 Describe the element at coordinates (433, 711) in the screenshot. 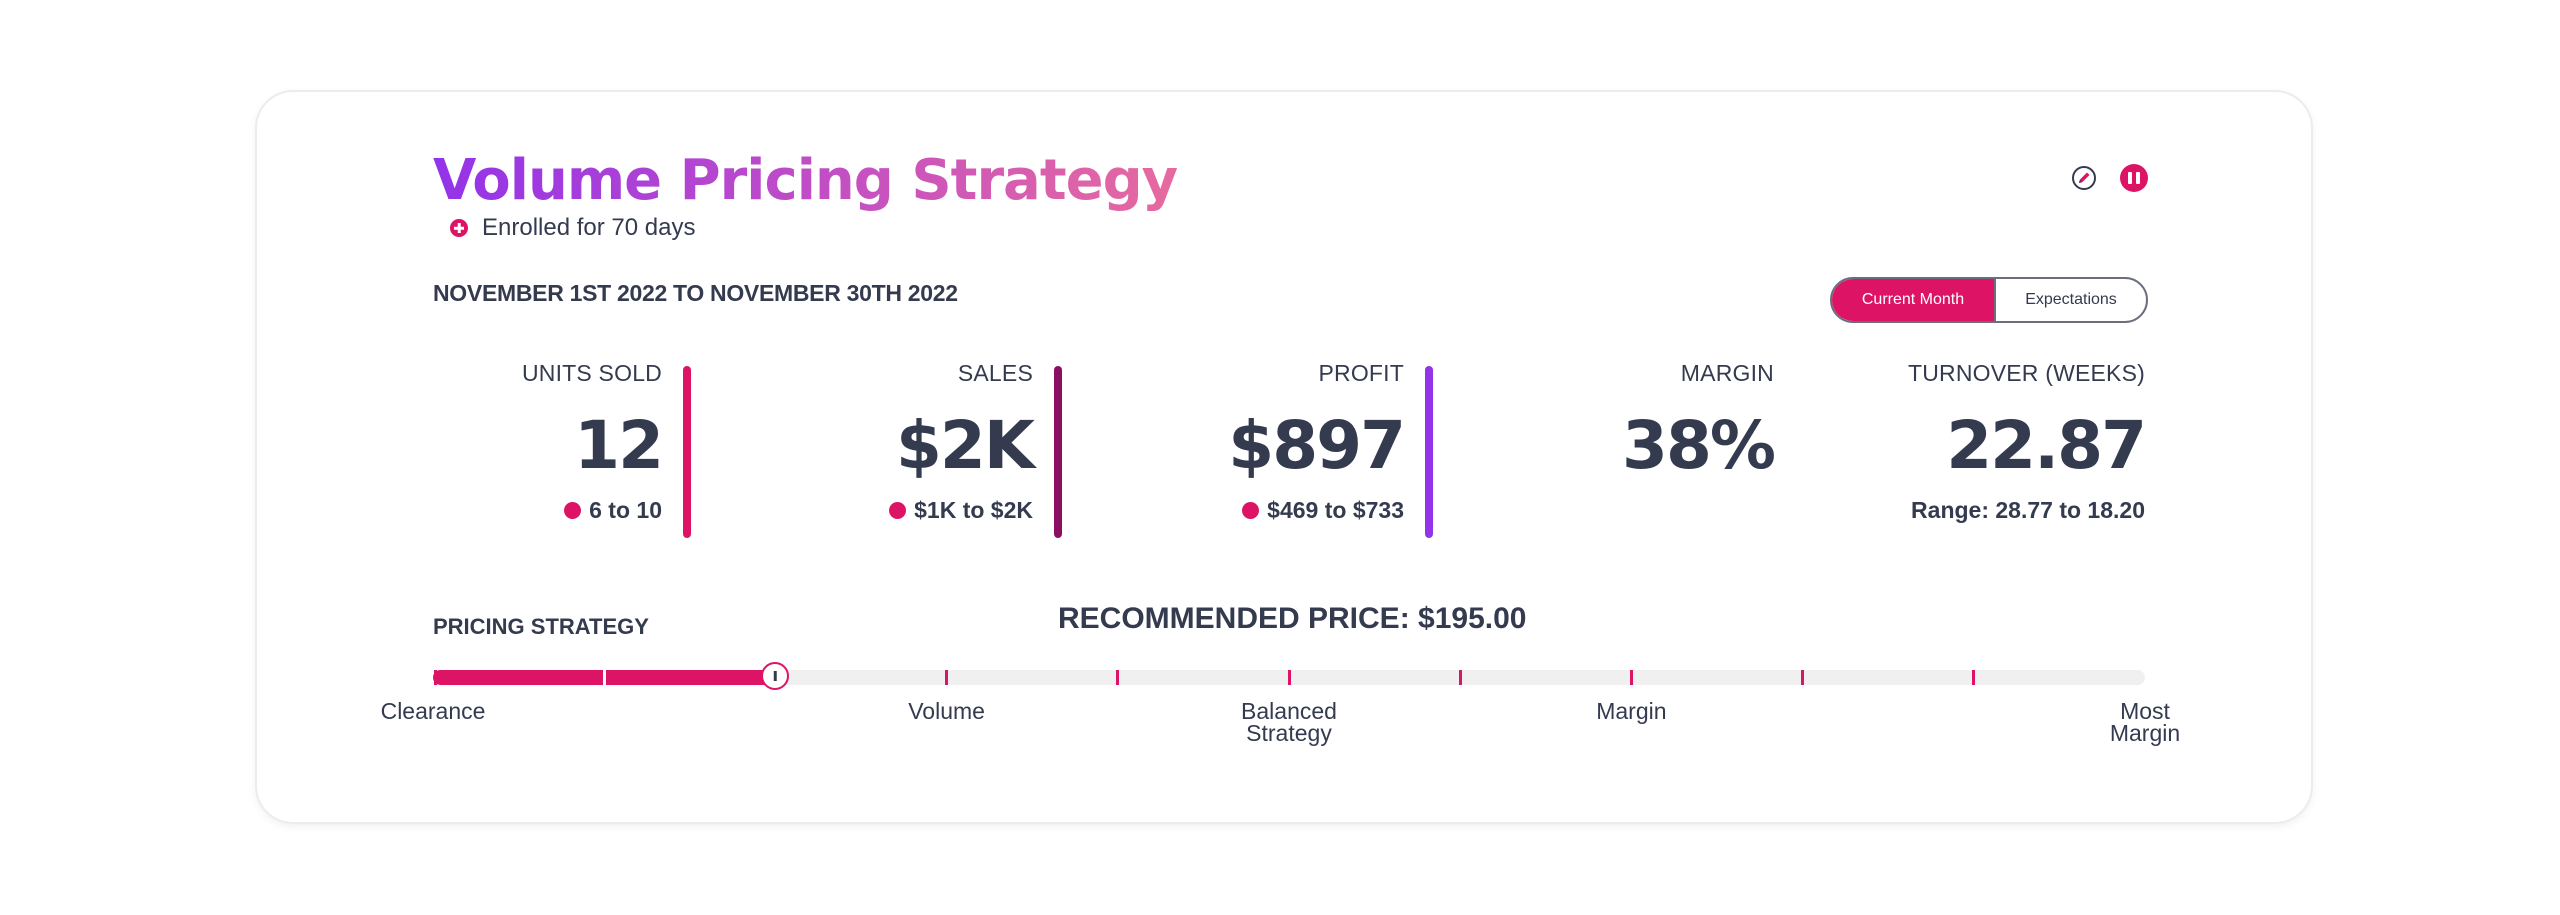

I see `slider-stop-label: Clearance` at that location.